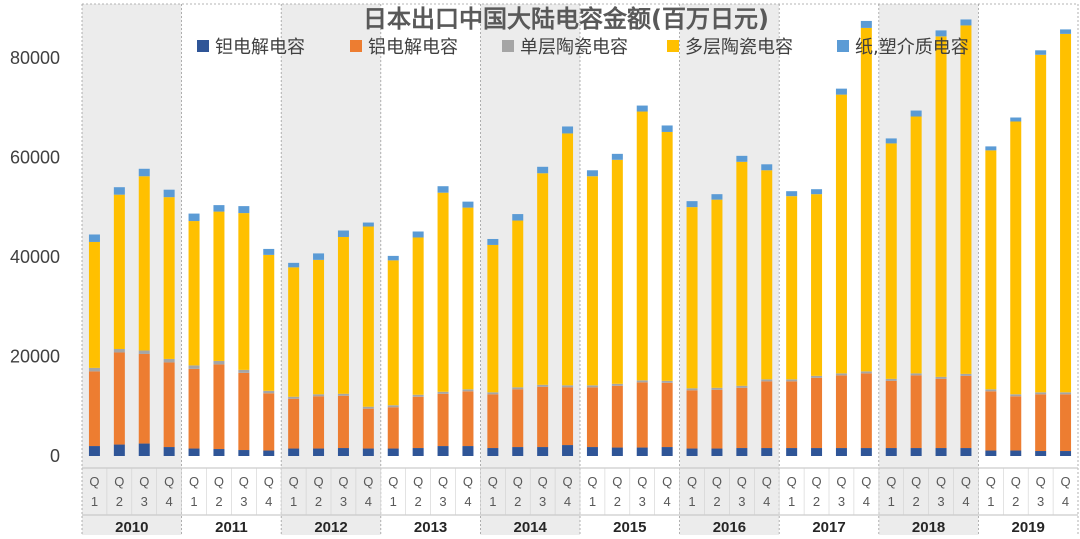 The width and height of the screenshot is (1080, 539). I want to click on x-tick-label-num: 1, so click(691, 501).